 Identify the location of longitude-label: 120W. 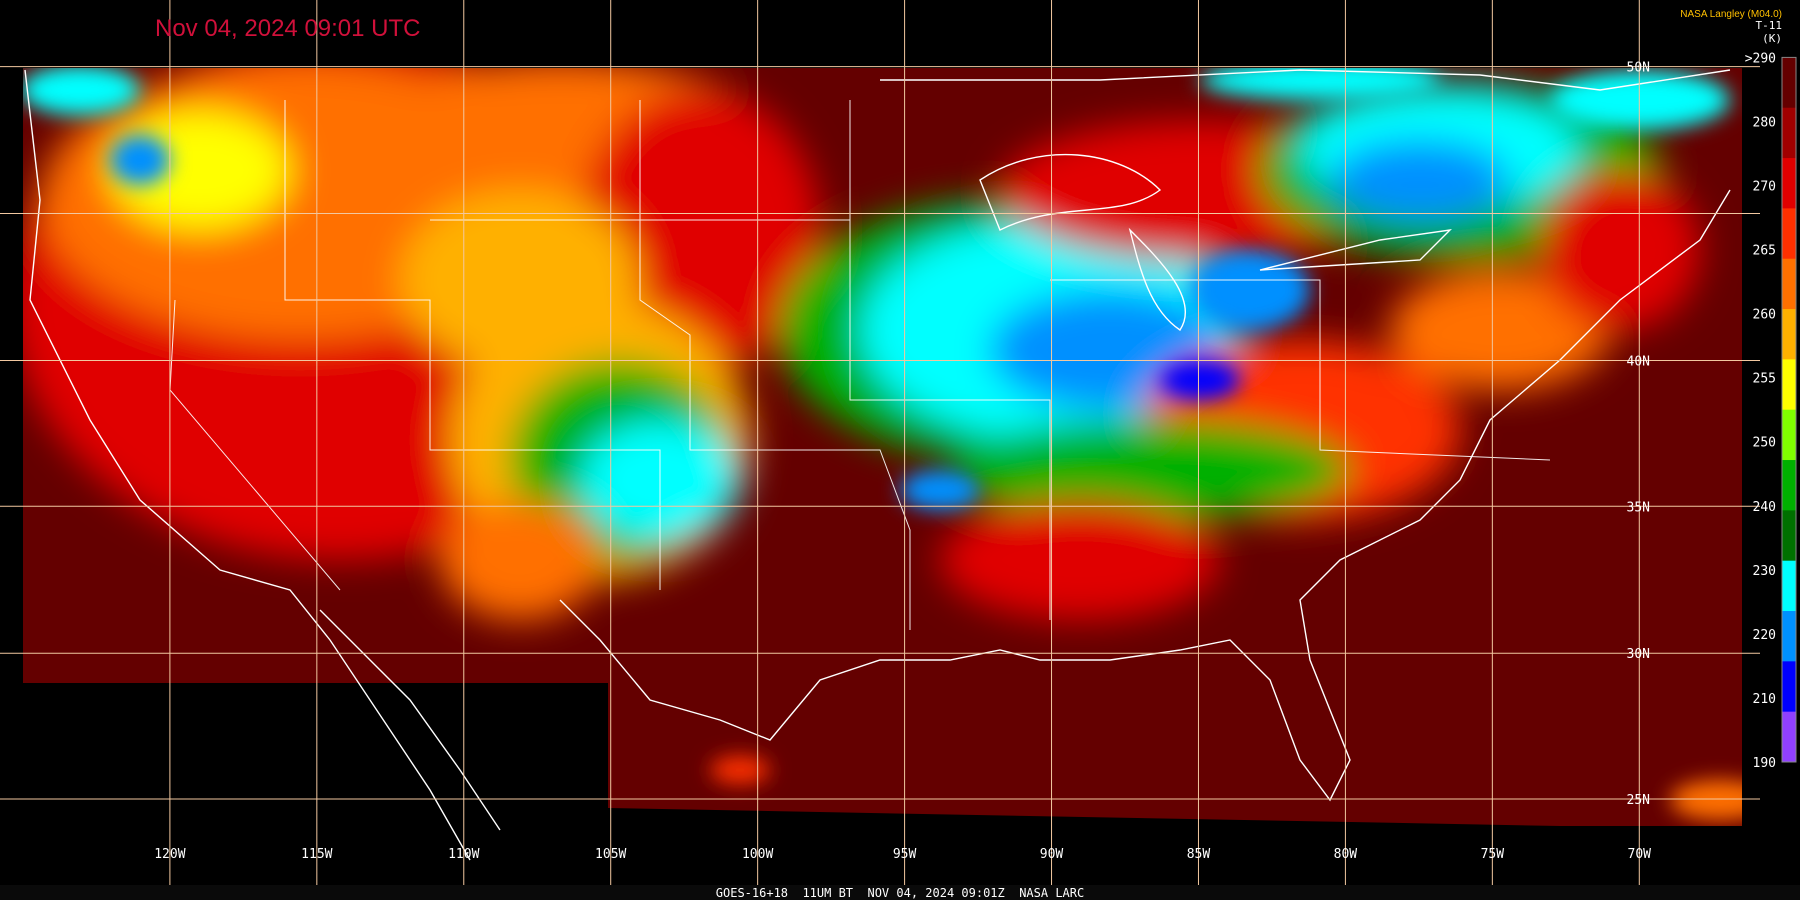
(169, 854).